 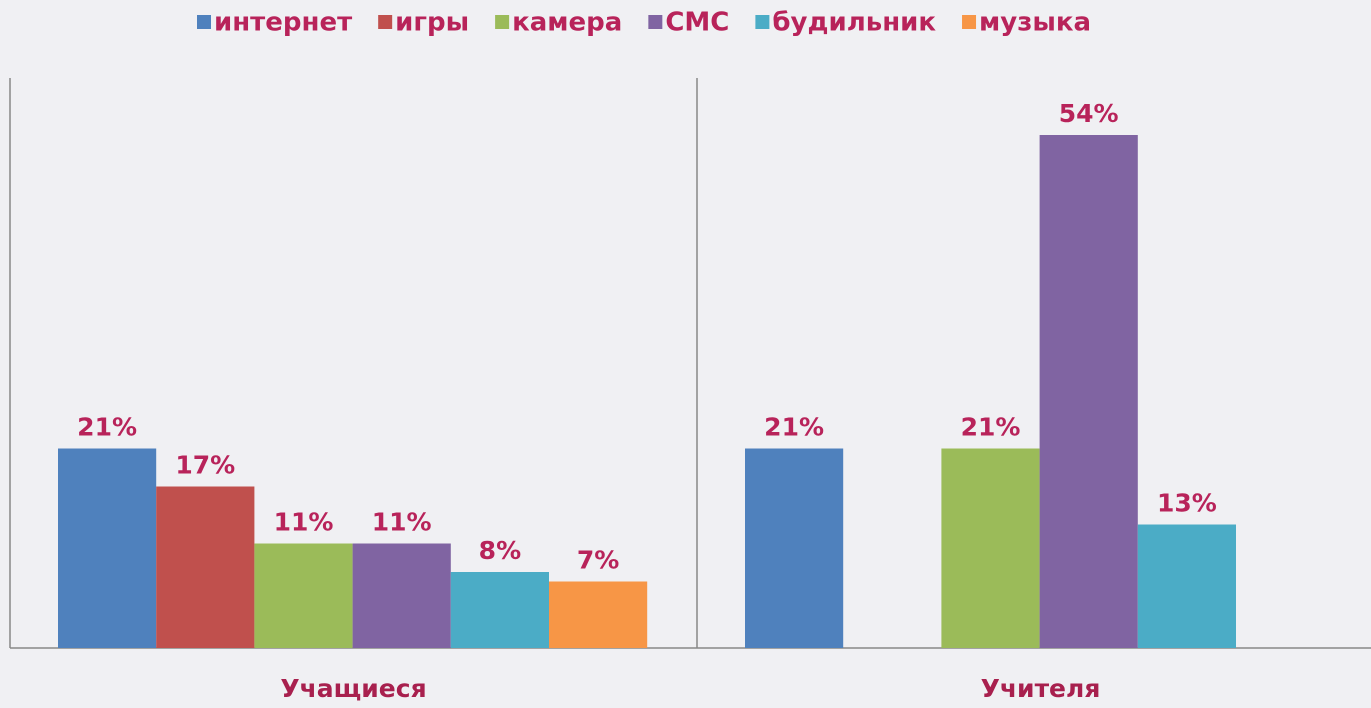 I want to click on x-tick-label: Учителя, so click(x=1041, y=688).